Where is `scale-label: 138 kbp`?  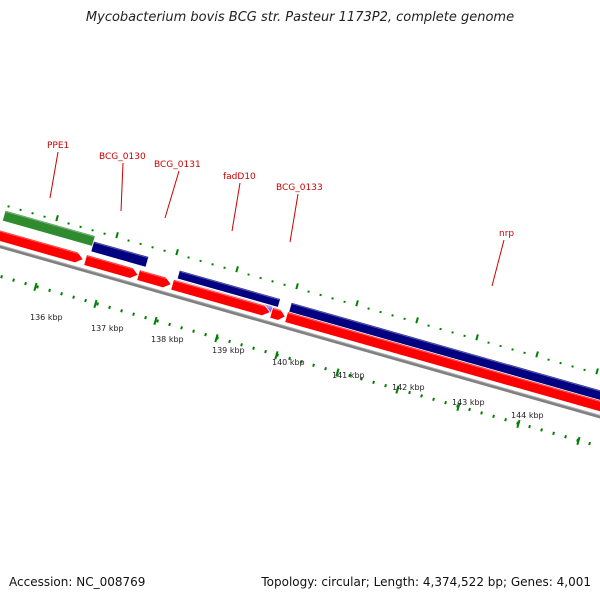 scale-label: 138 kbp is located at coordinates (167, 339).